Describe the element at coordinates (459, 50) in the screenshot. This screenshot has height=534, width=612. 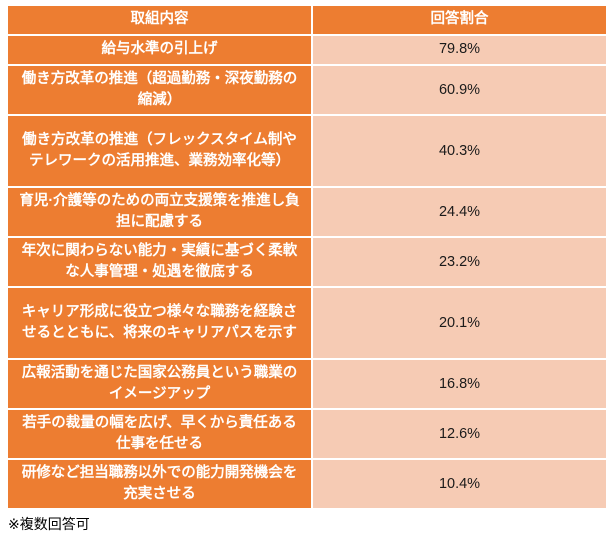
I see `row-value: 79.8%` at that location.